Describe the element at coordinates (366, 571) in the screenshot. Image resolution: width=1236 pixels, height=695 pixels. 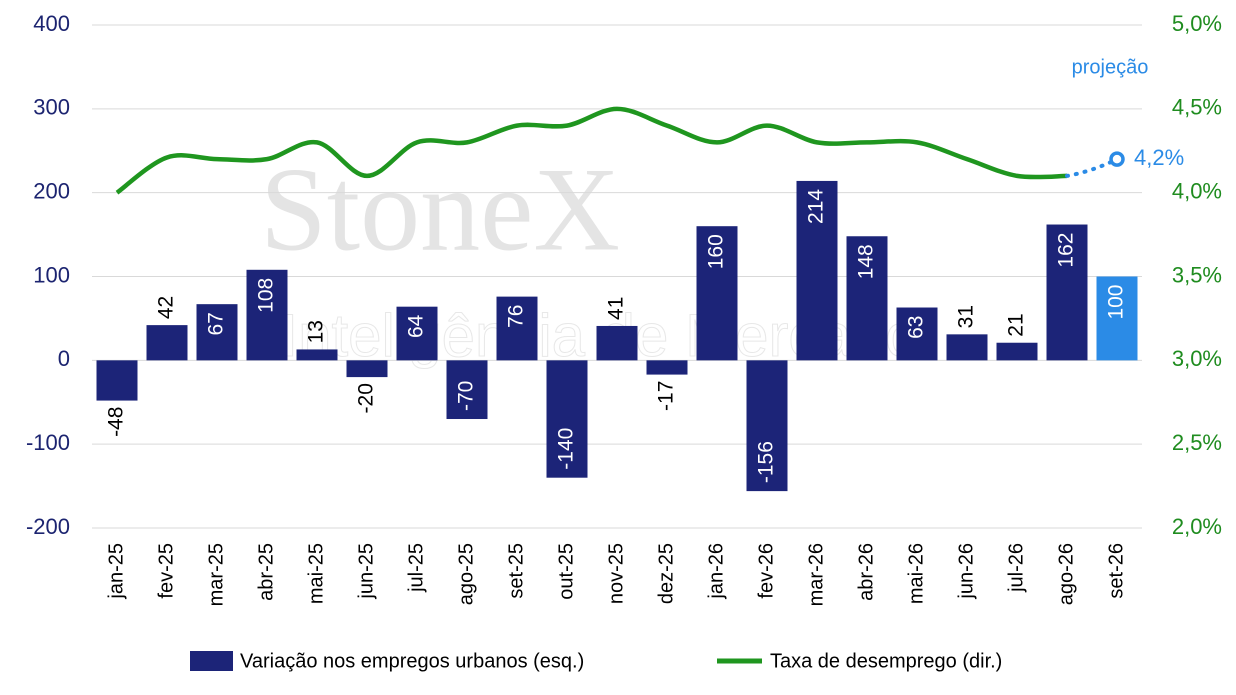
I see `x-tick-label: jun-25` at that location.